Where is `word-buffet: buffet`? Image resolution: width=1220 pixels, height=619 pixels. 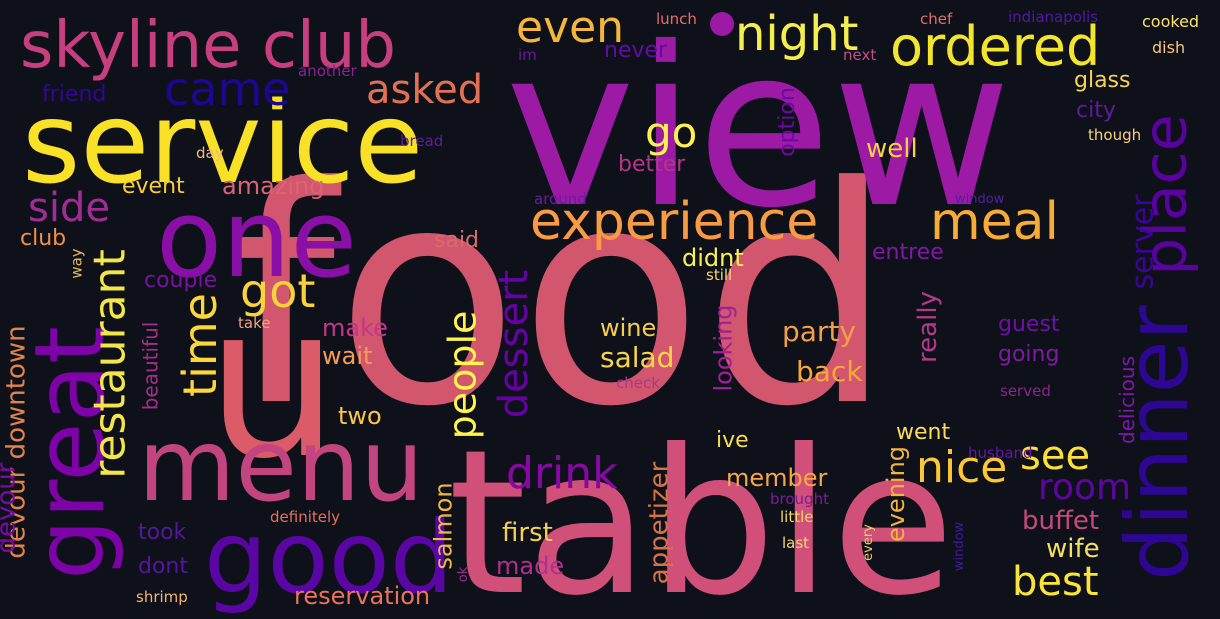
word-buffet: buffet is located at coordinates (1061, 521).